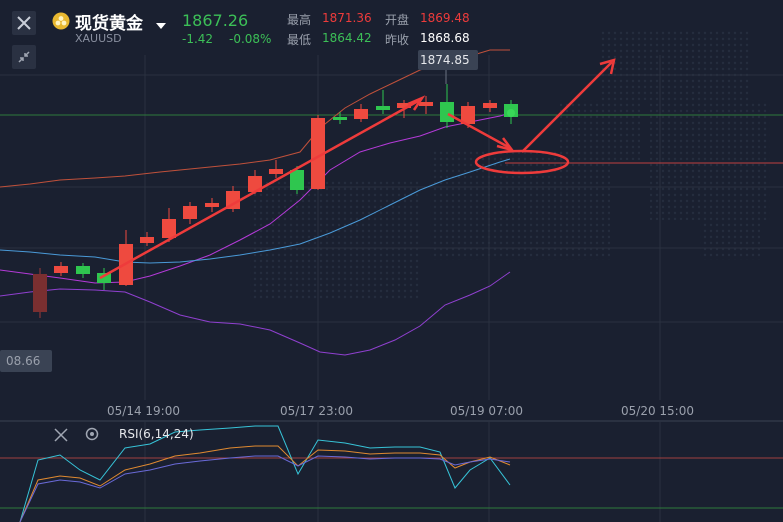 The height and width of the screenshot is (522, 783). I want to click on up-arrow-head, so click(607, 66).